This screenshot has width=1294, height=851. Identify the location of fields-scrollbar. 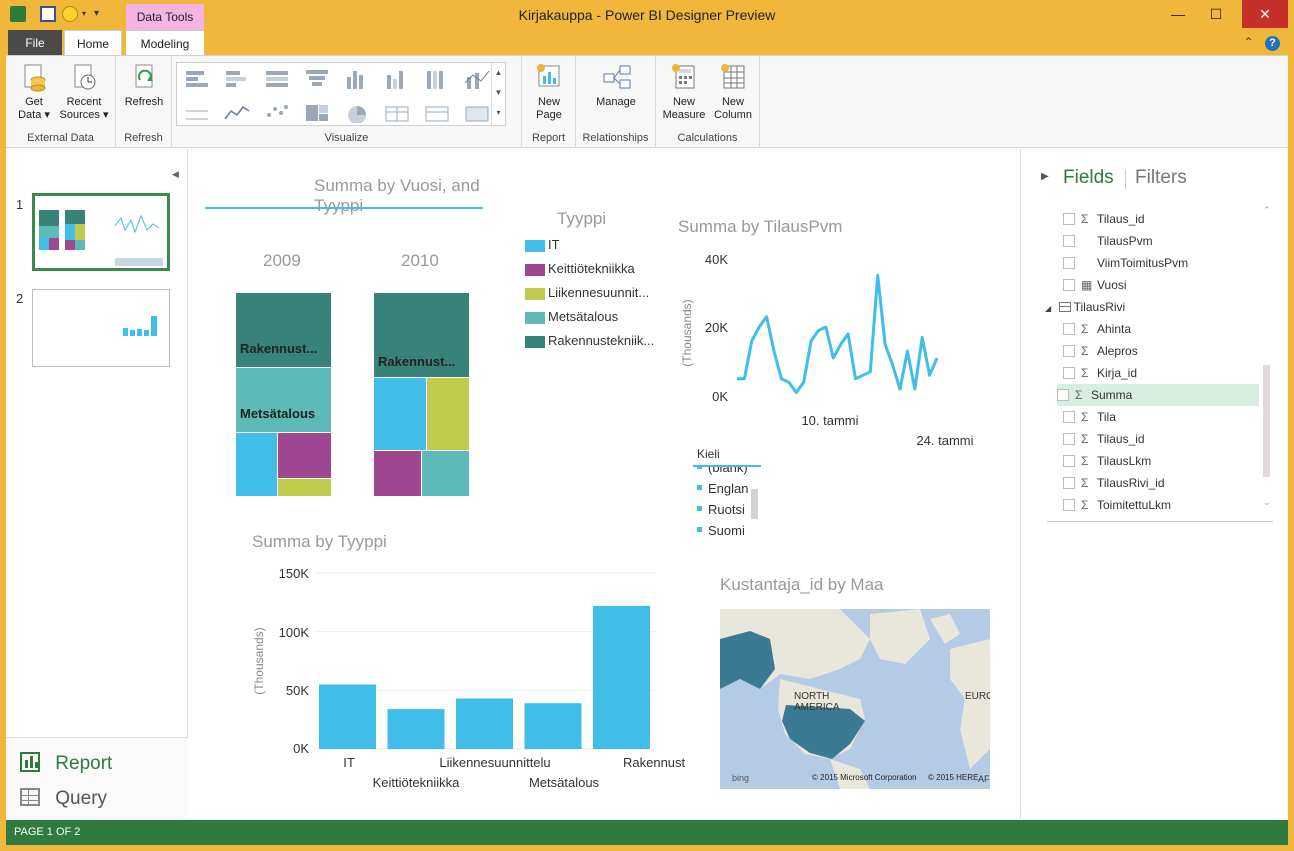
(1266, 421).